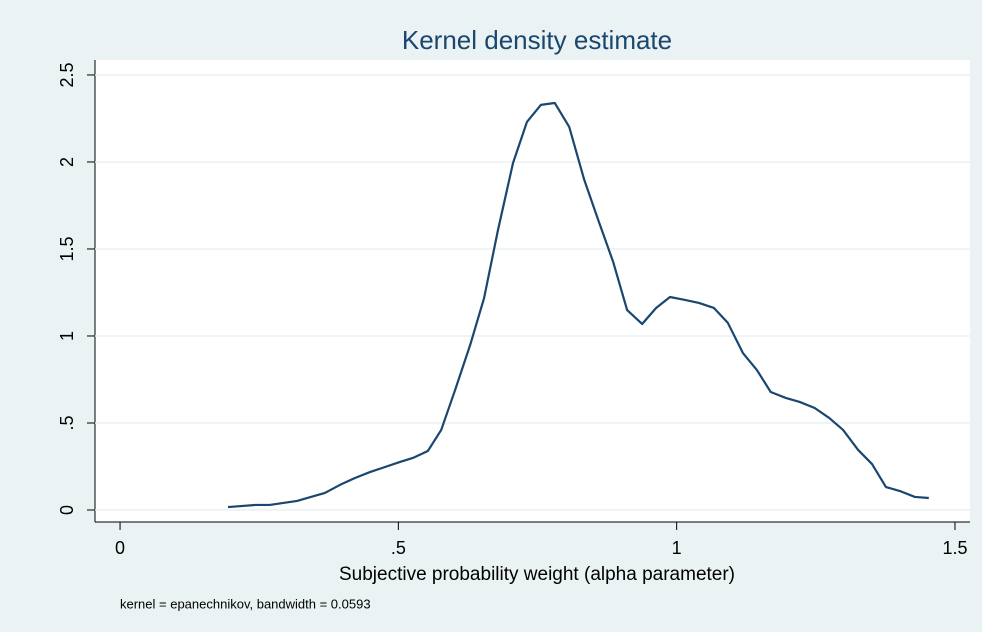 The image size is (982, 632). What do you see at coordinates (677, 548) in the screenshot?
I see `x-tick-label: 1` at bounding box center [677, 548].